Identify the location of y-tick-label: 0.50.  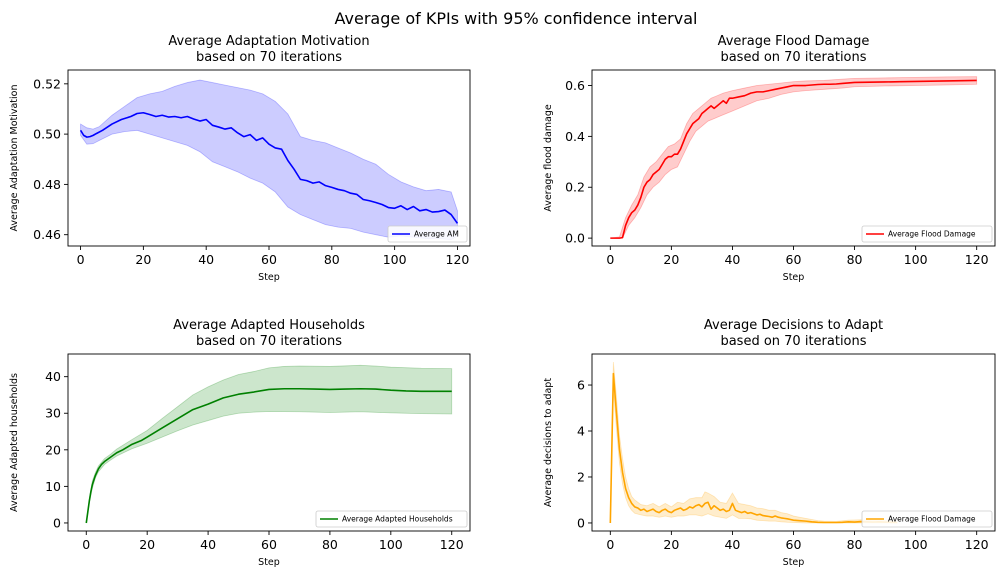
(47, 134).